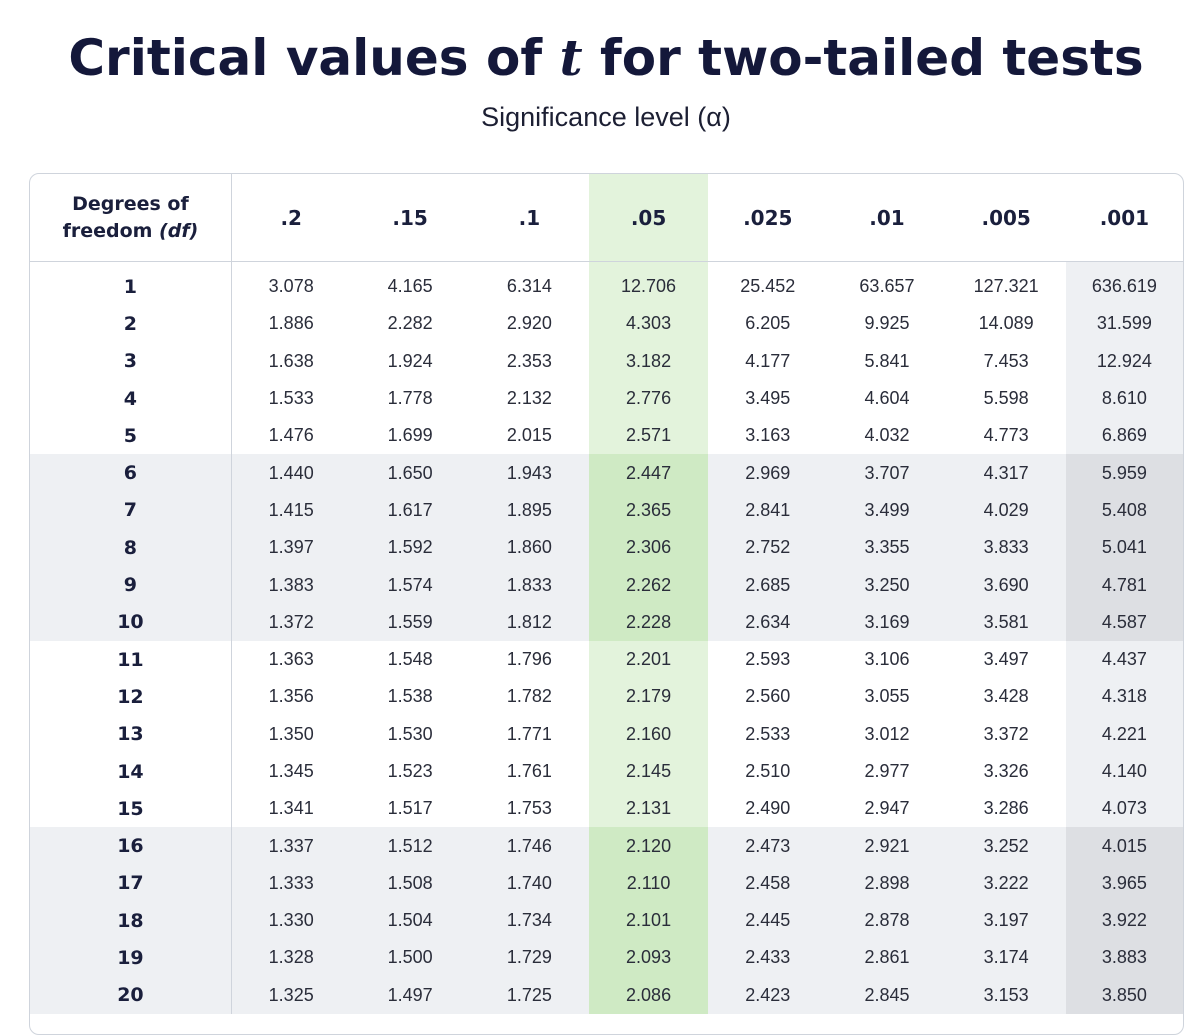  Describe the element at coordinates (1124, 548) in the screenshot. I see `critical-value-cell: 5.041` at that location.